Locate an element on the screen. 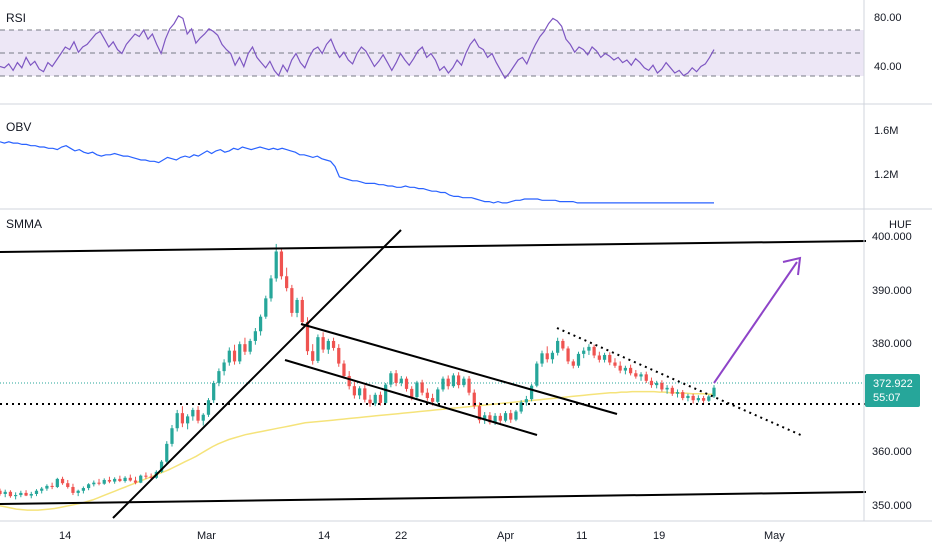 This screenshot has height=555, width=932. price-tick: 350.000 is located at coordinates (892, 506).